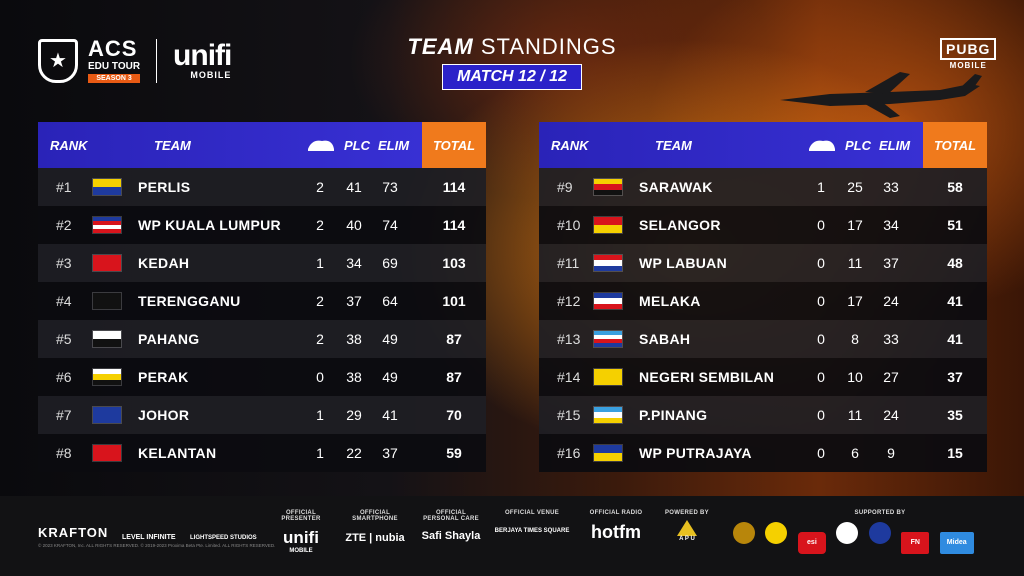  What do you see at coordinates (223, 538) in the screenshot?
I see `lightspeed-logo: LIGHTSPEED STUDIOS` at bounding box center [223, 538].